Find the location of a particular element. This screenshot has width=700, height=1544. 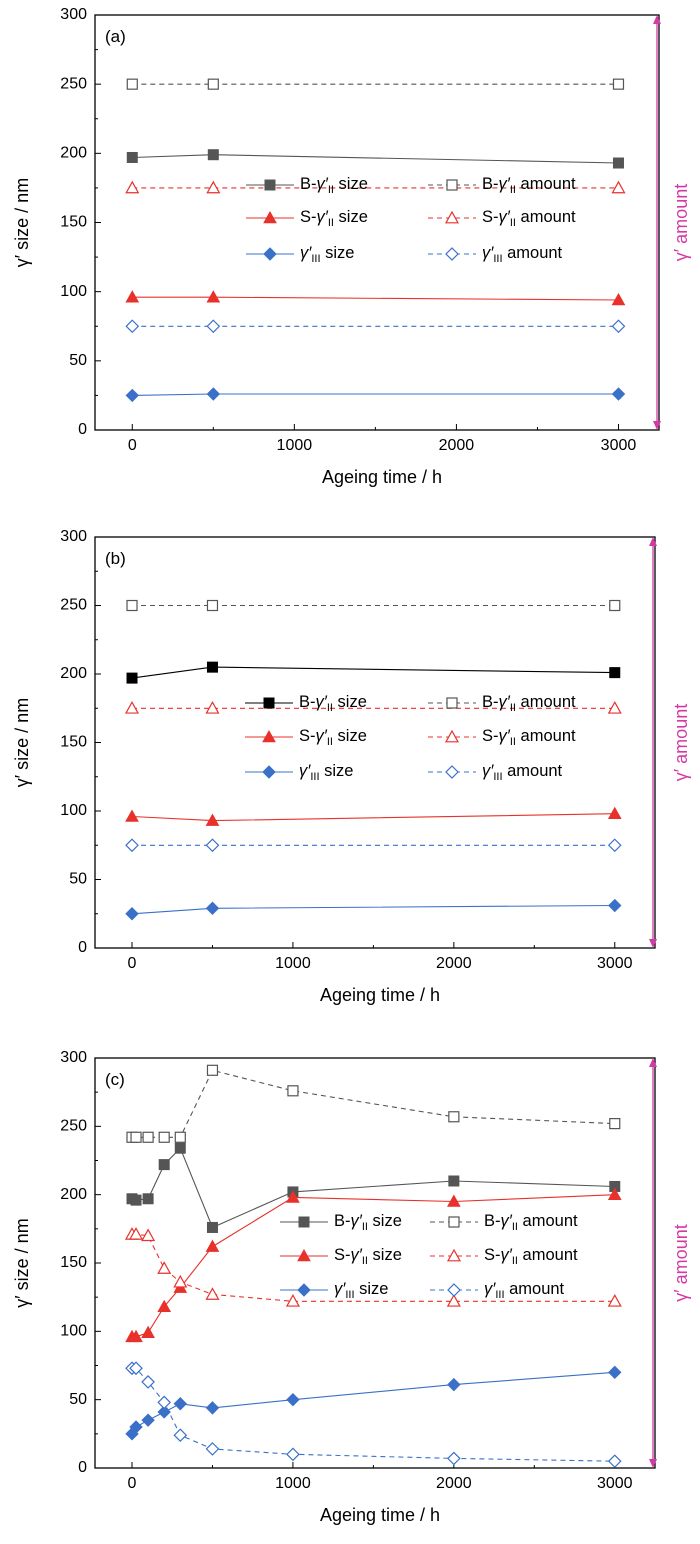

x-tick-label: 2000 is located at coordinates (454, 1483).